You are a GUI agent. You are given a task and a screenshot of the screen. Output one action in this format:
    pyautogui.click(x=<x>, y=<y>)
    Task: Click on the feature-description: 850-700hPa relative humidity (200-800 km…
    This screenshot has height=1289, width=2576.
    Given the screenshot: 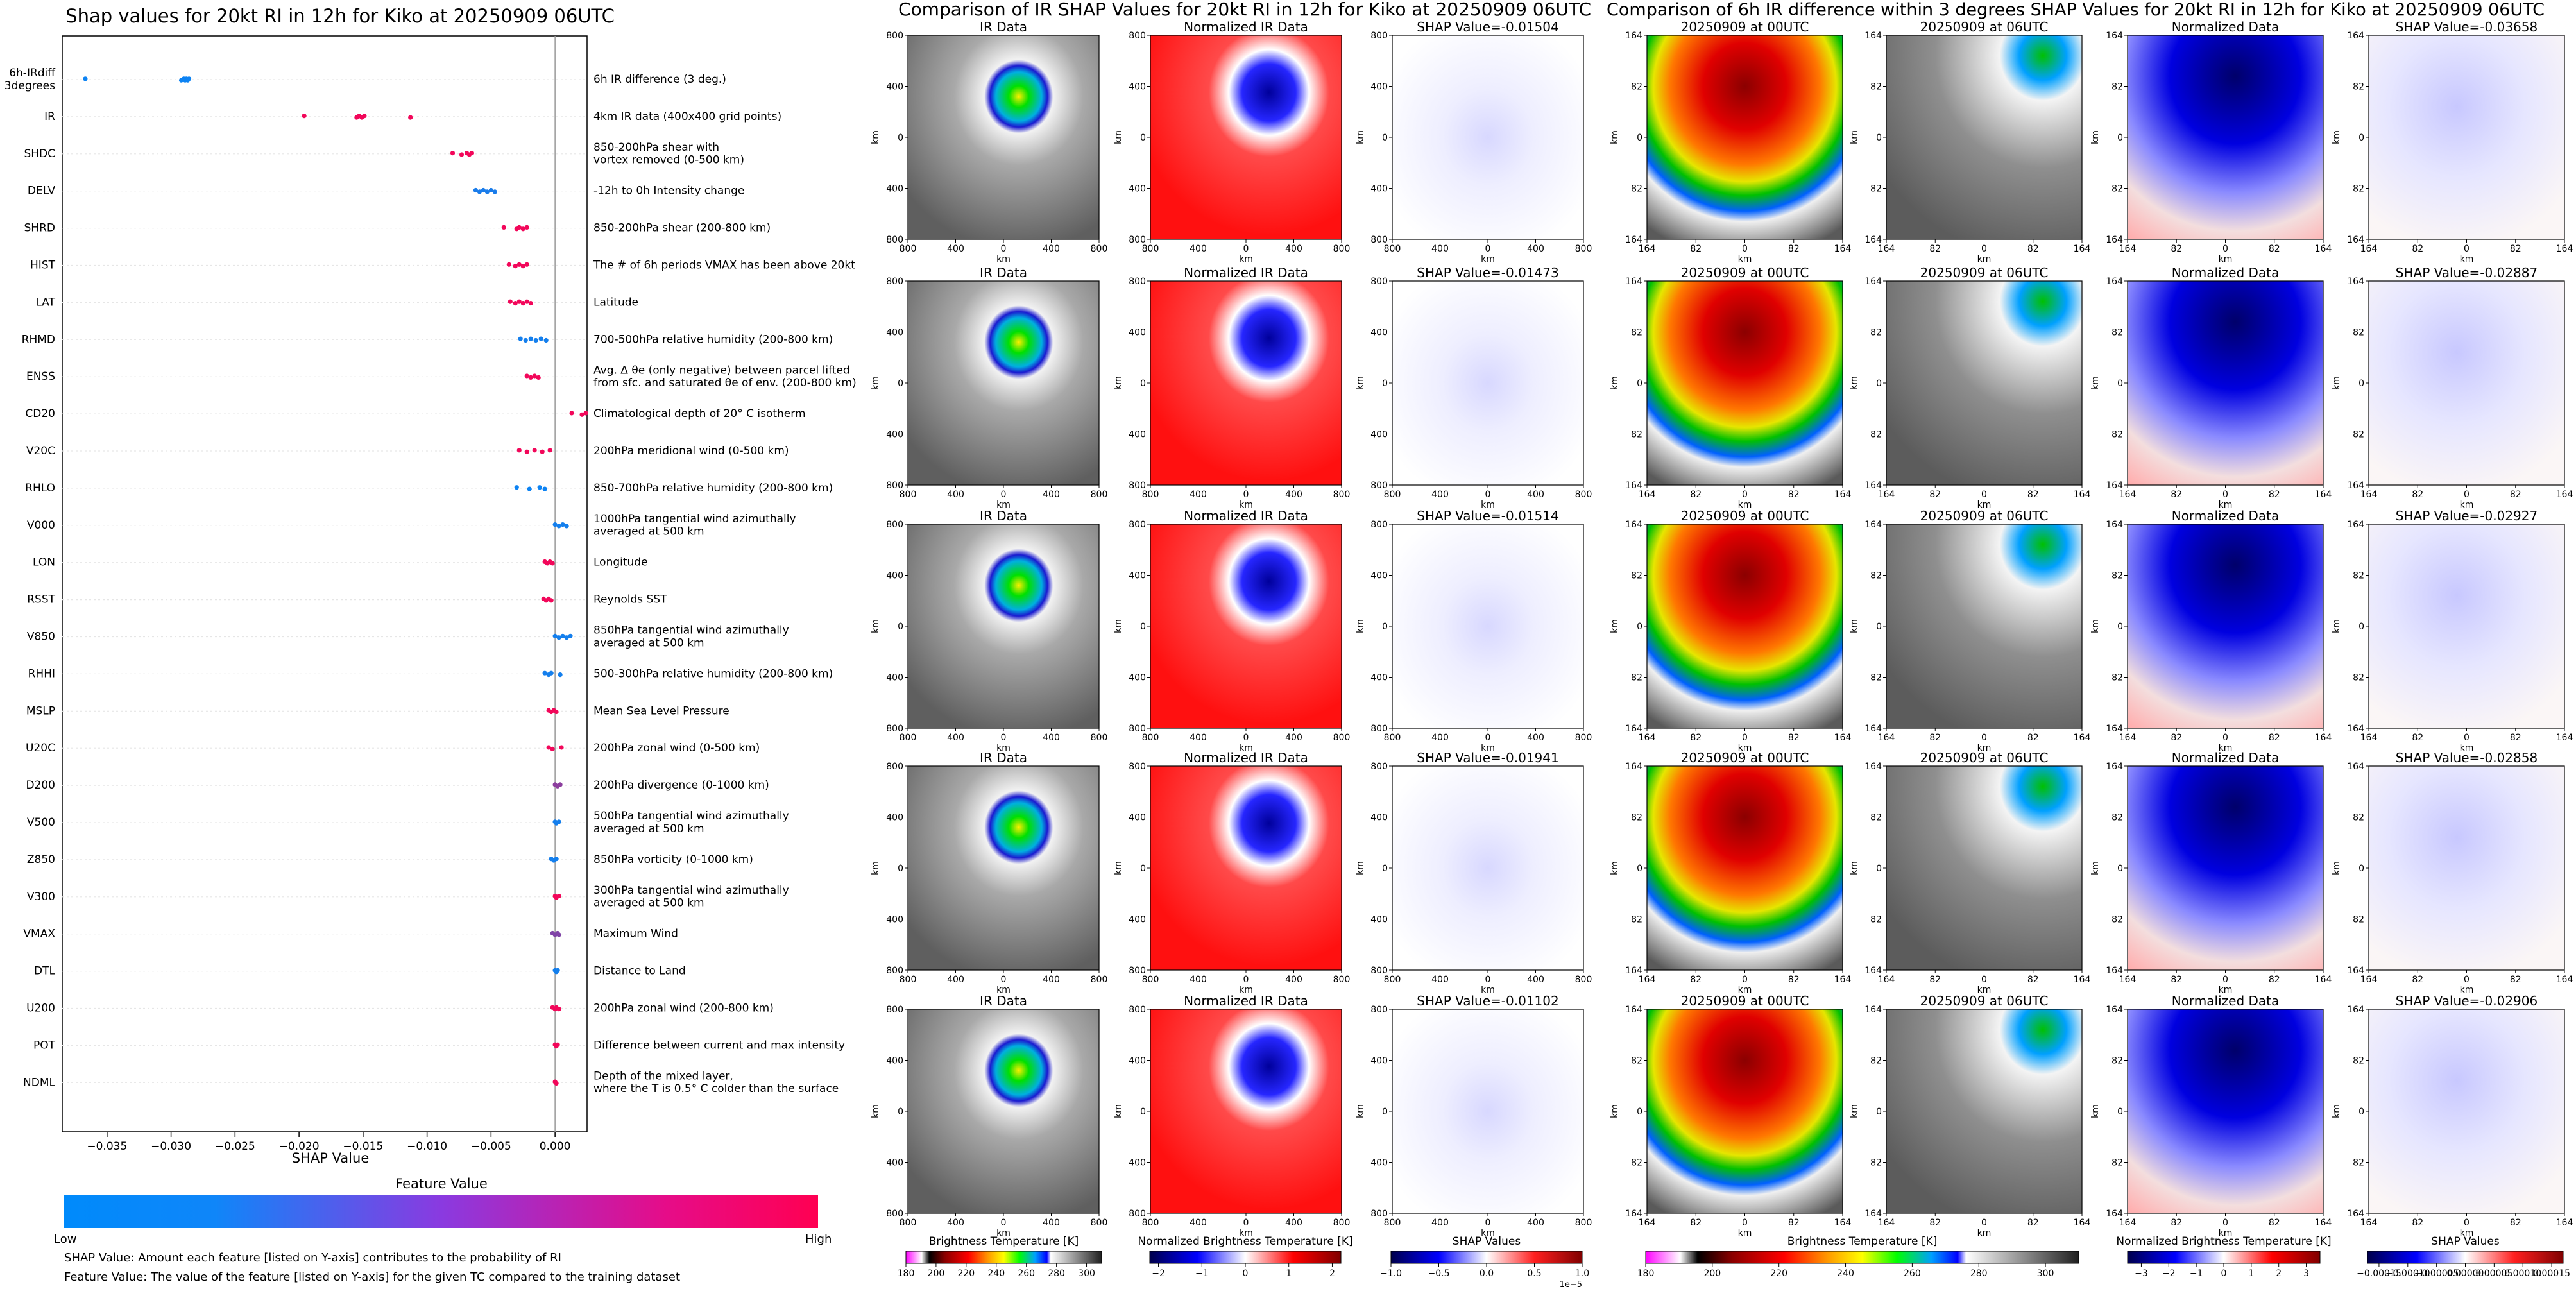 What is the action you would take?
    pyautogui.click(x=713, y=488)
    